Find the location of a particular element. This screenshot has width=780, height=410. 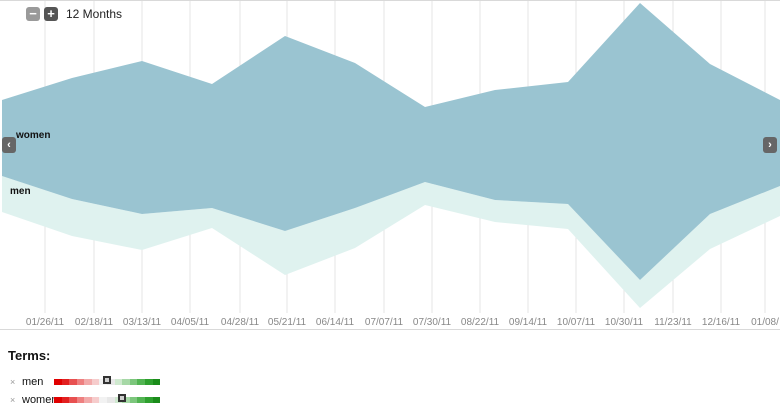

x-tick-label: 08/22/11 is located at coordinates (480, 322).